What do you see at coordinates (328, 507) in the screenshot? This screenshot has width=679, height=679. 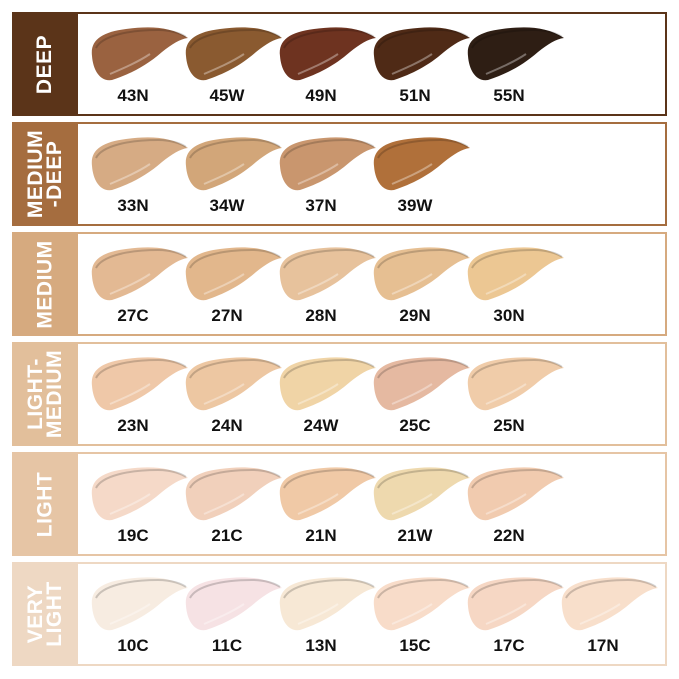 I see `shade-swatch: 21N` at bounding box center [328, 507].